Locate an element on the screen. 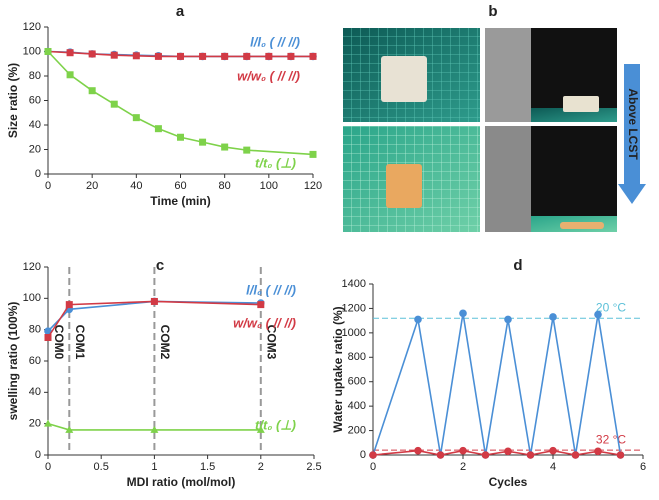 Image resolution: width=659 pixels, height=500 pixels. x-tick-label: 120 is located at coordinates (313, 186).